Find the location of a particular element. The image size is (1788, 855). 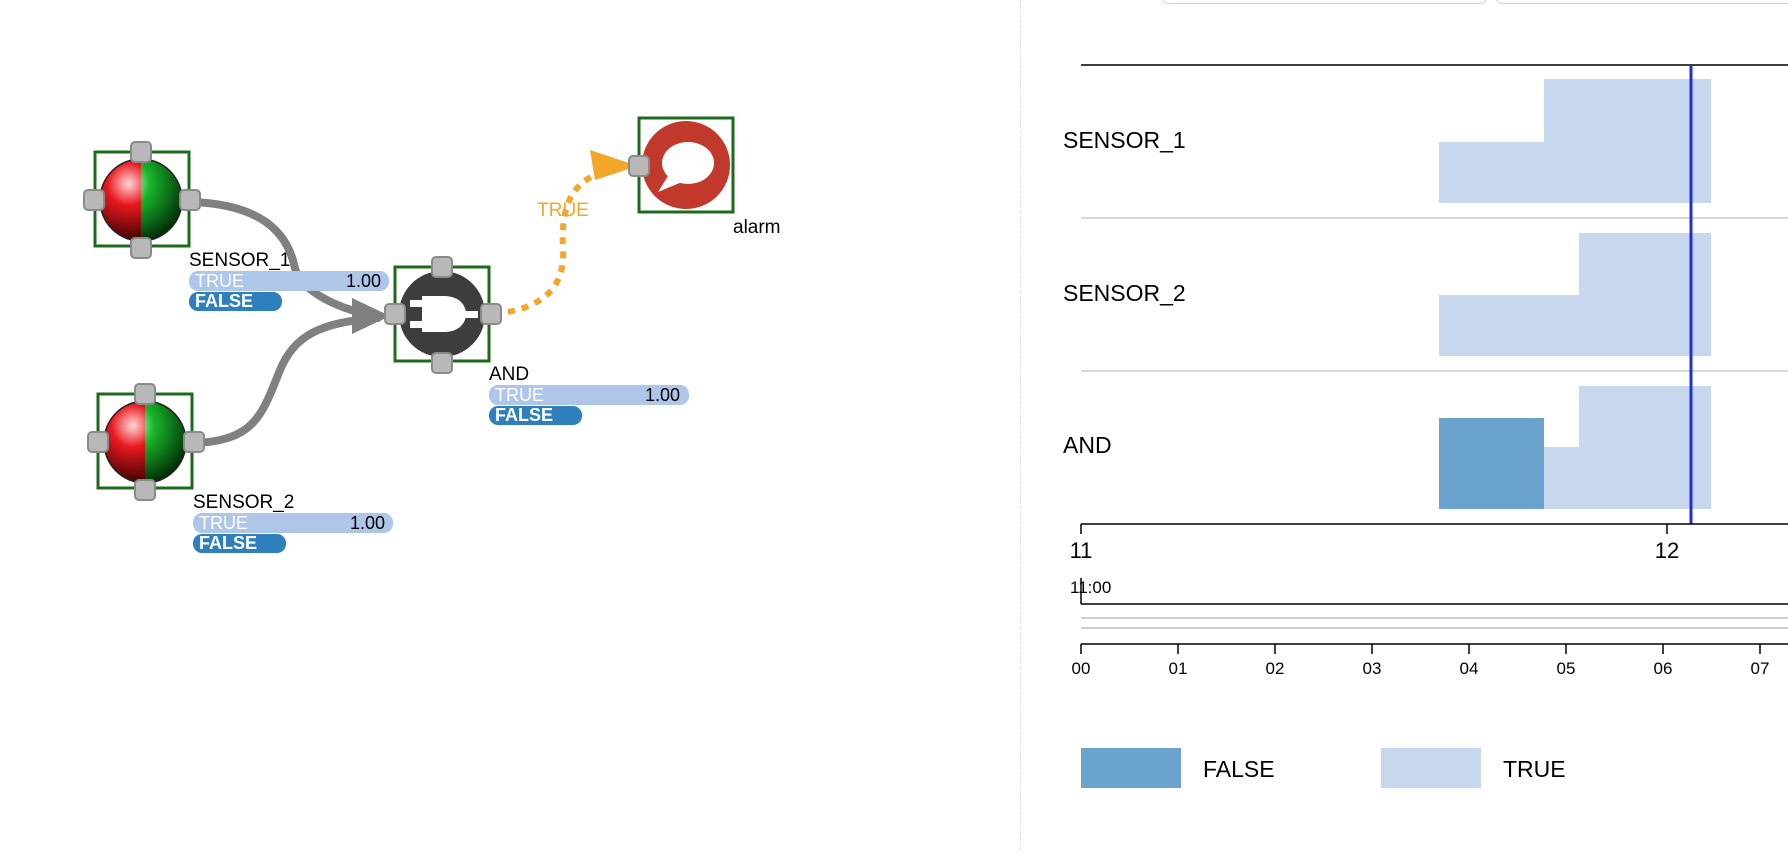

overview-ticks: 00 01 02 03 04 05 06 07 is located at coordinates (1421, 661).